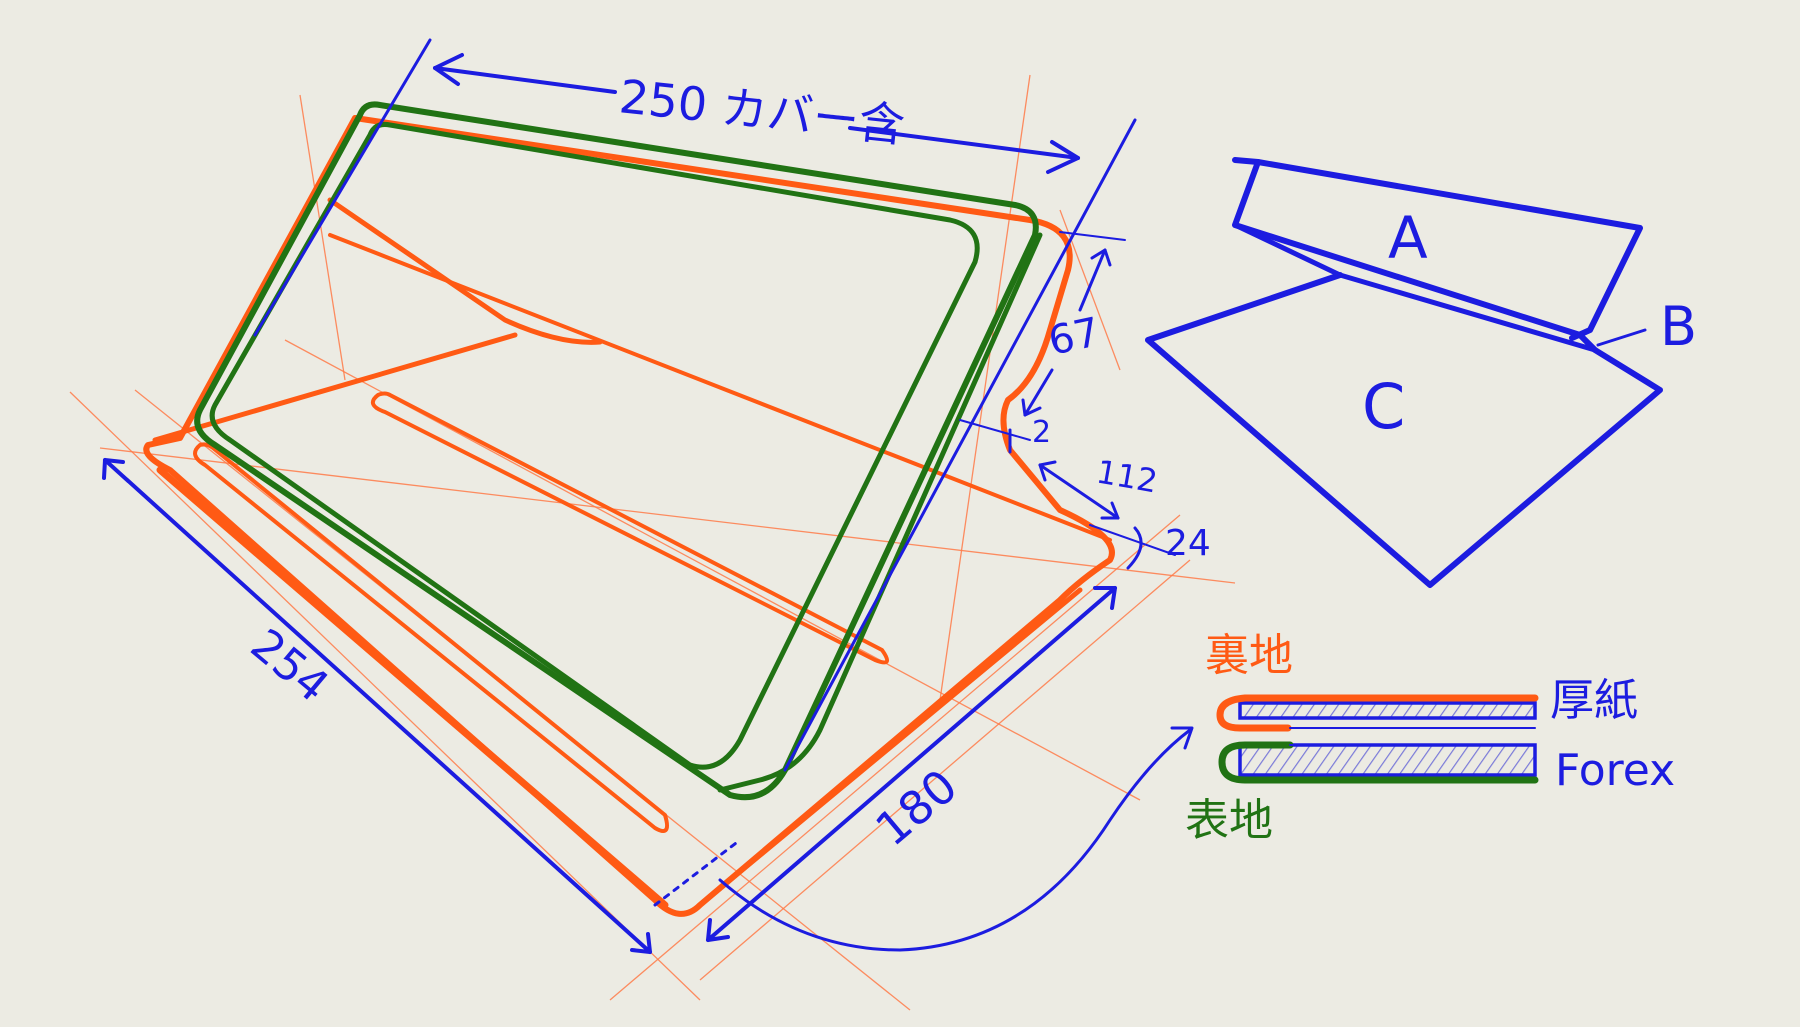 This screenshot has height=1027, width=1800. I want to click on dimension-gap, so click(995, 436).